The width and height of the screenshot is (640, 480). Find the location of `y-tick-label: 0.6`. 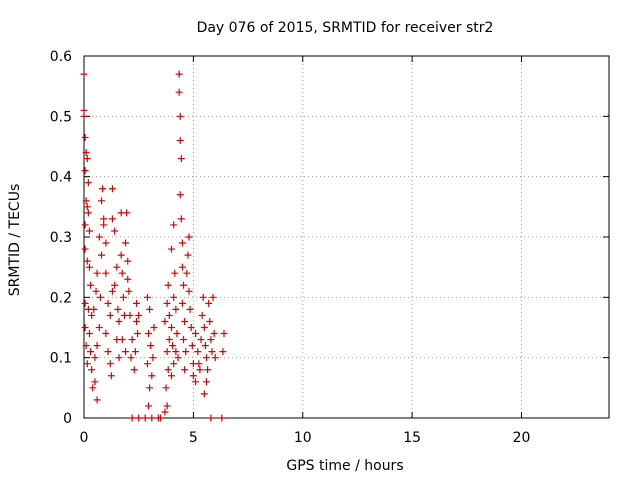

y-tick-label: 0.6 is located at coordinates (61, 57).